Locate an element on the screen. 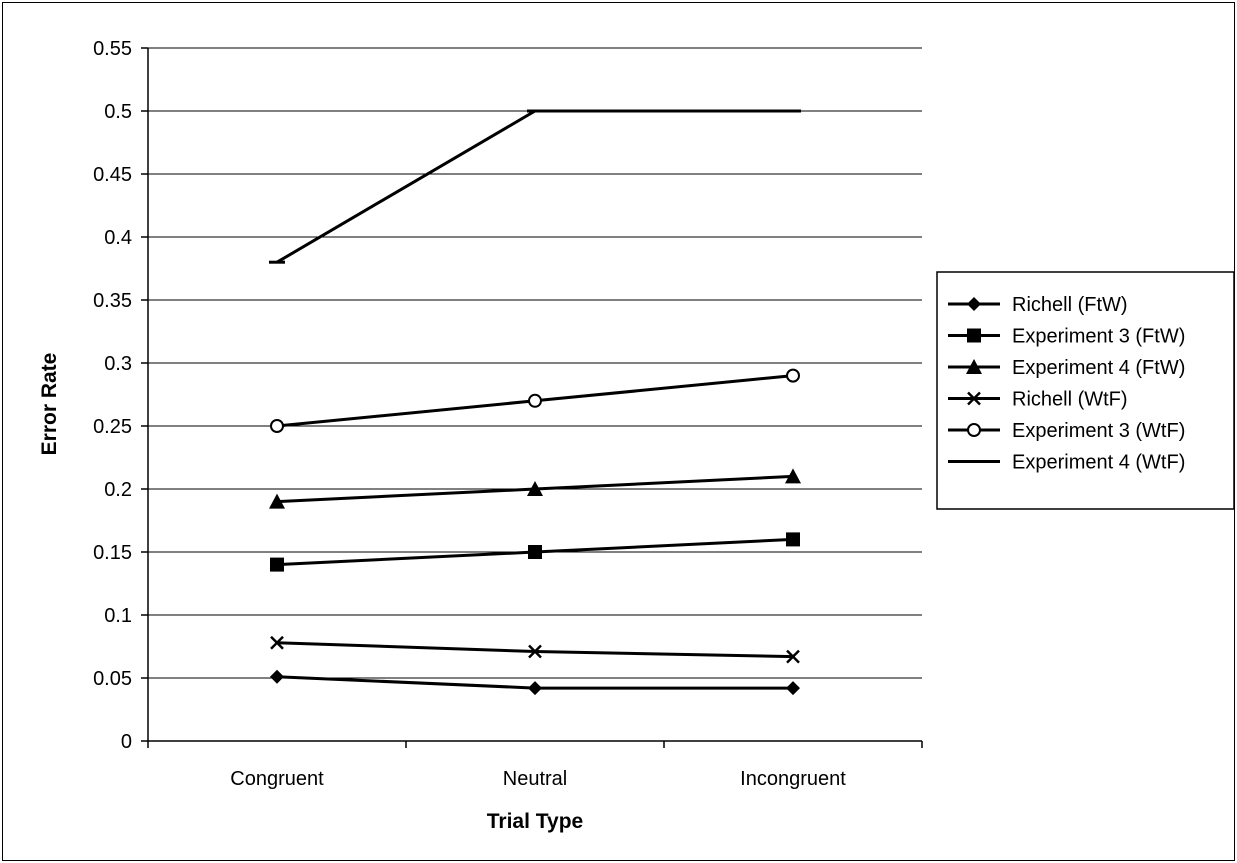  y-tick-label: 0.3 is located at coordinates (118, 364).